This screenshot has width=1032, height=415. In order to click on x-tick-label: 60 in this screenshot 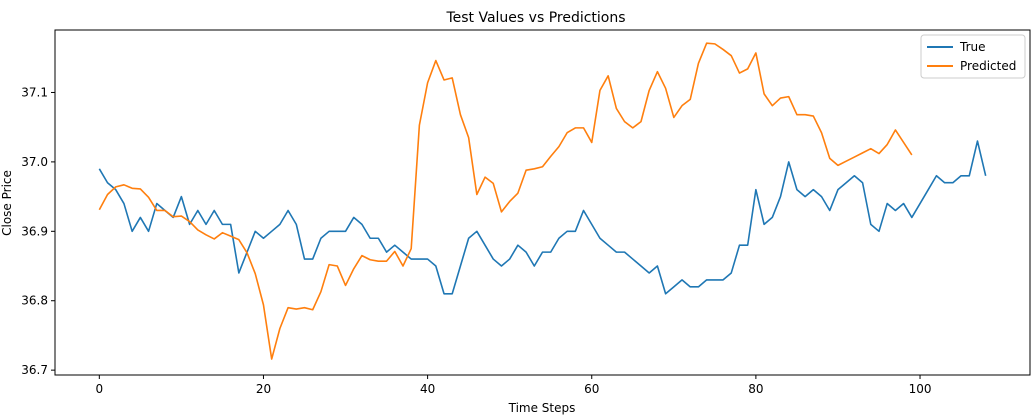, I will do `click(591, 389)`.